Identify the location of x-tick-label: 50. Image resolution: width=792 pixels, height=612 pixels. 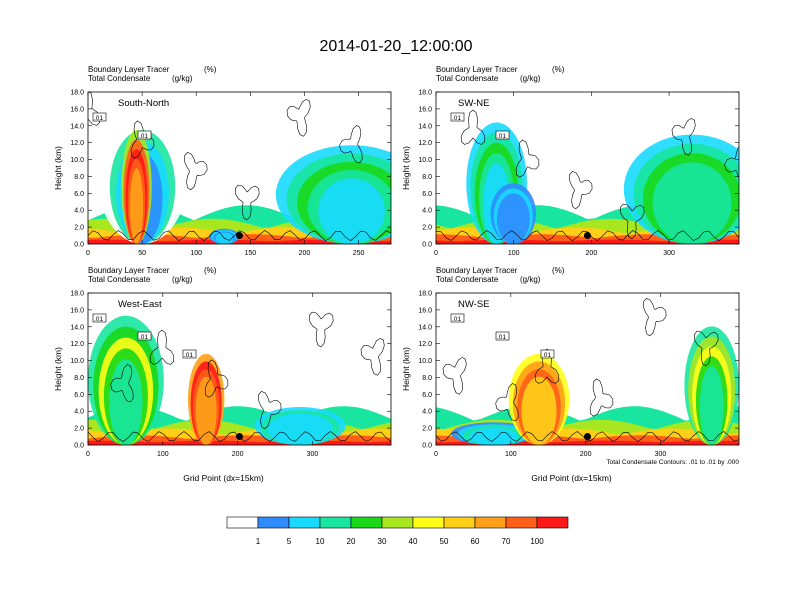
(142, 253).